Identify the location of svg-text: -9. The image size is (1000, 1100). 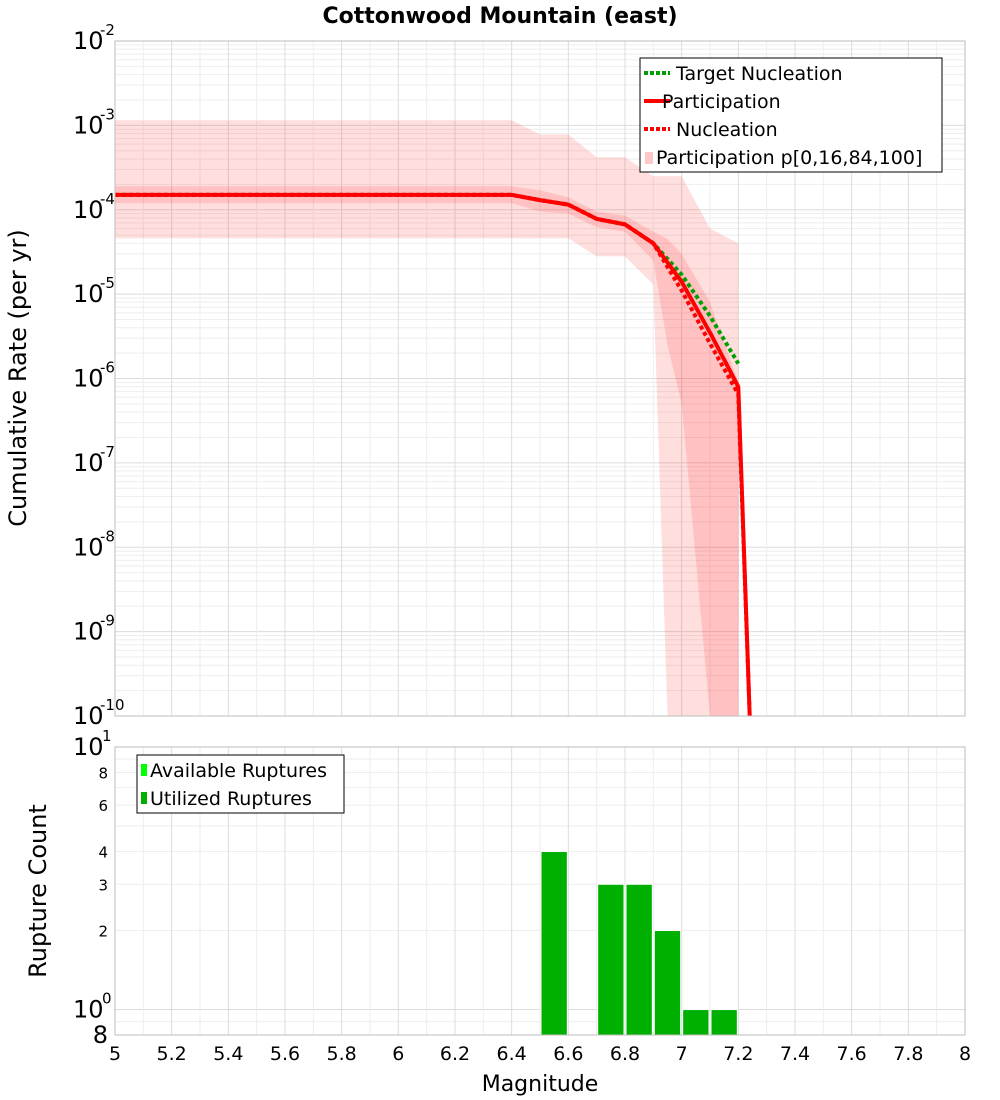
(107, 621).